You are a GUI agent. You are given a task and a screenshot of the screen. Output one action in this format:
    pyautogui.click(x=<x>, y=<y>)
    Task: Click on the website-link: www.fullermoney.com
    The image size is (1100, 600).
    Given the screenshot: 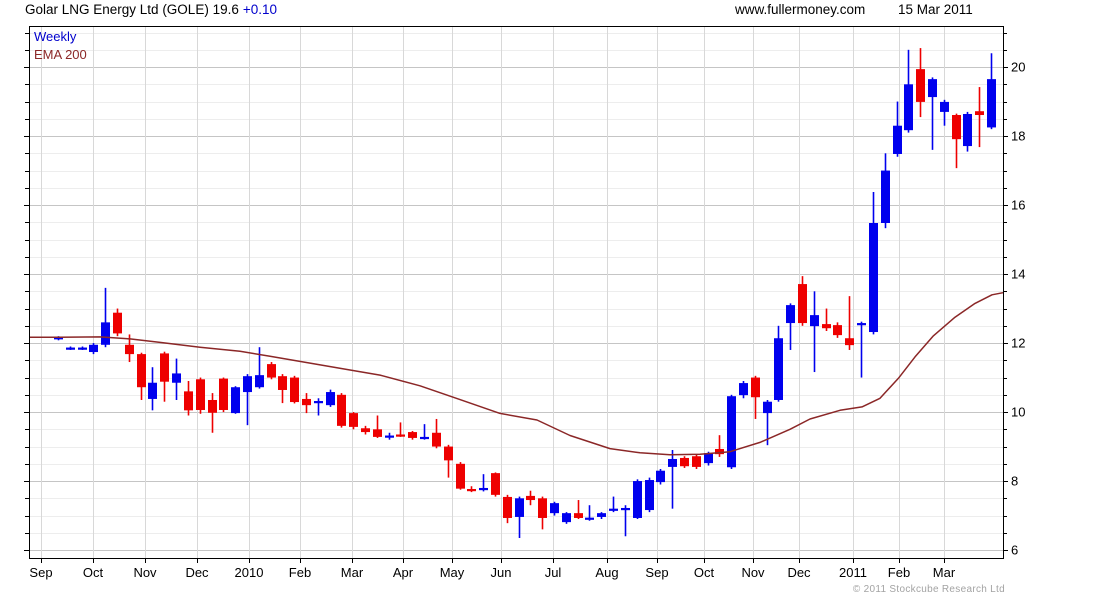 What is the action you would take?
    pyautogui.click(x=800, y=9)
    